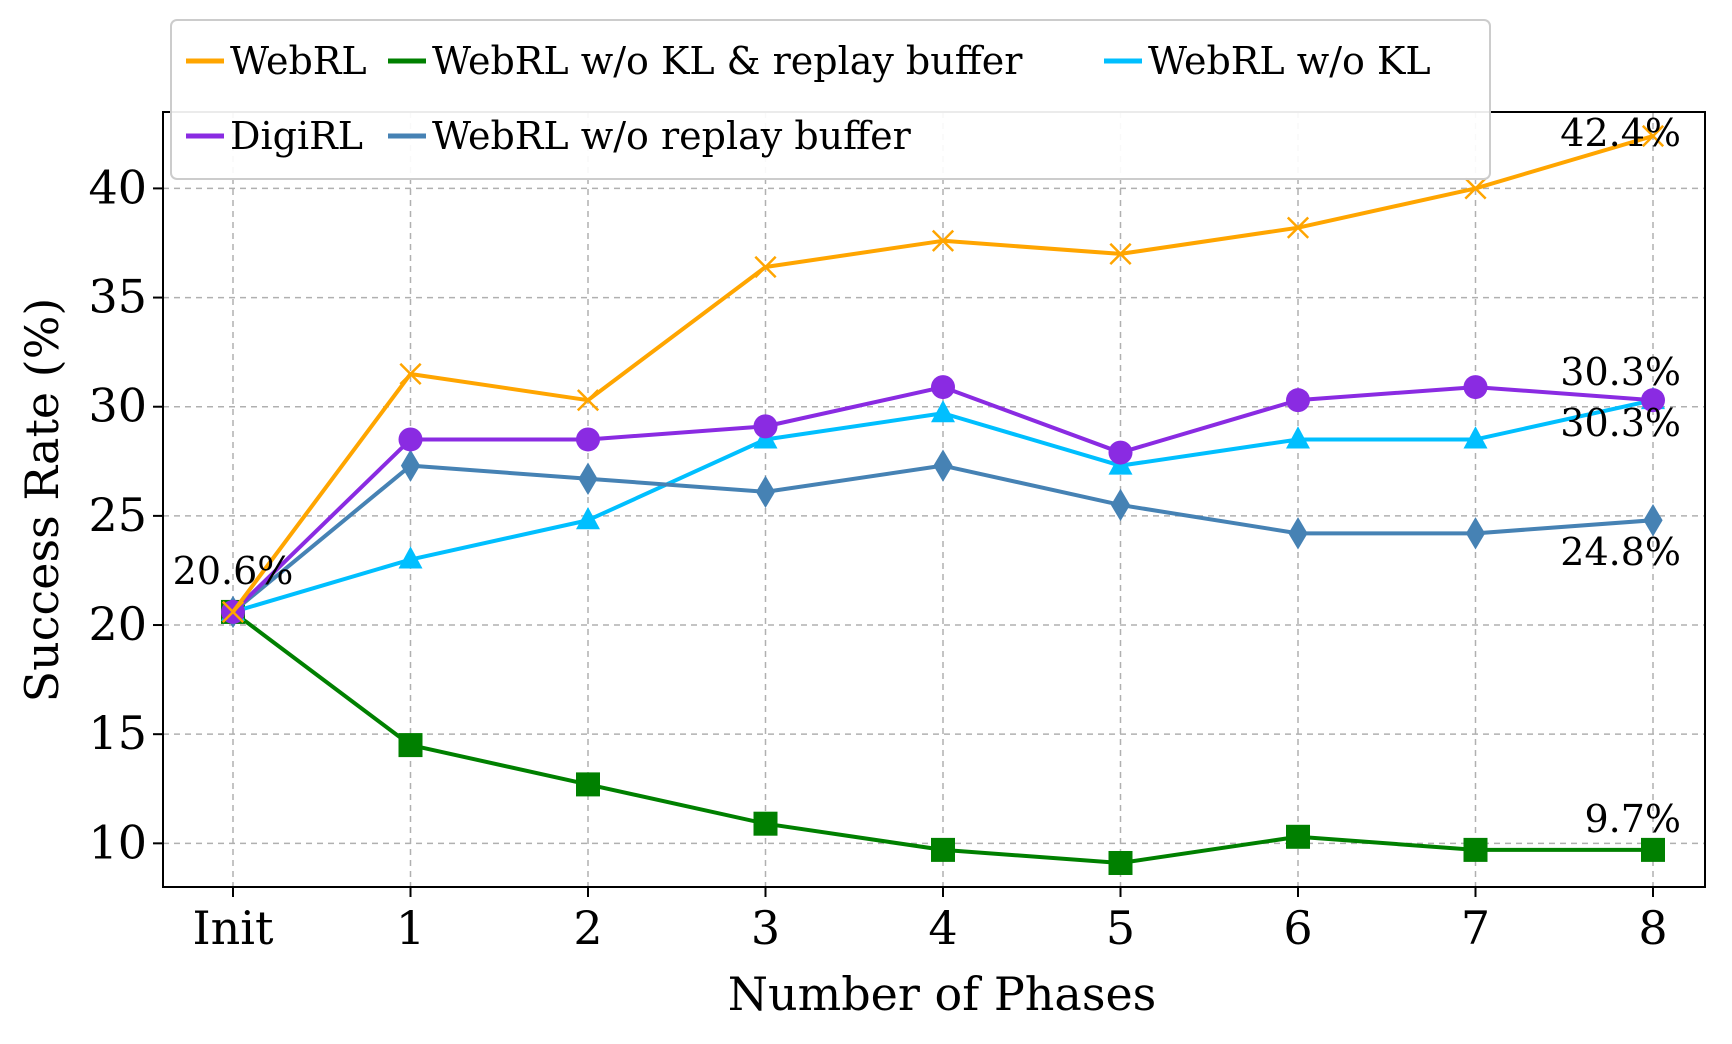 This screenshot has width=1732, height=1044. What do you see at coordinates (1120, 928) in the screenshot?
I see `x-tick-label: 5` at bounding box center [1120, 928].